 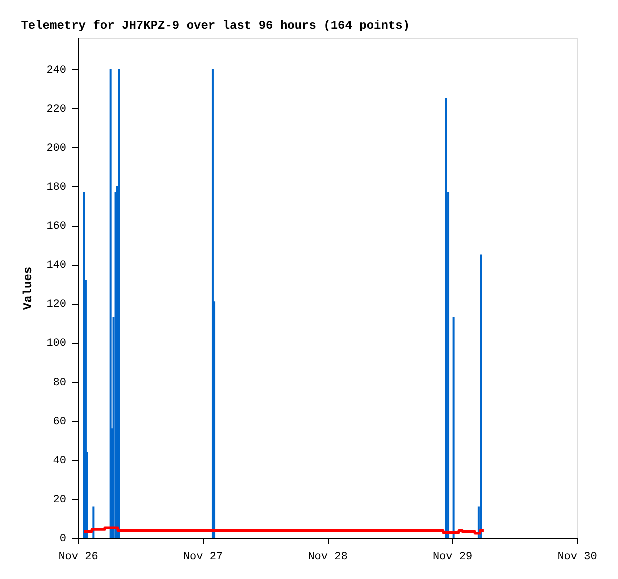 I want to click on y-tick-label: 120, so click(x=56, y=305).